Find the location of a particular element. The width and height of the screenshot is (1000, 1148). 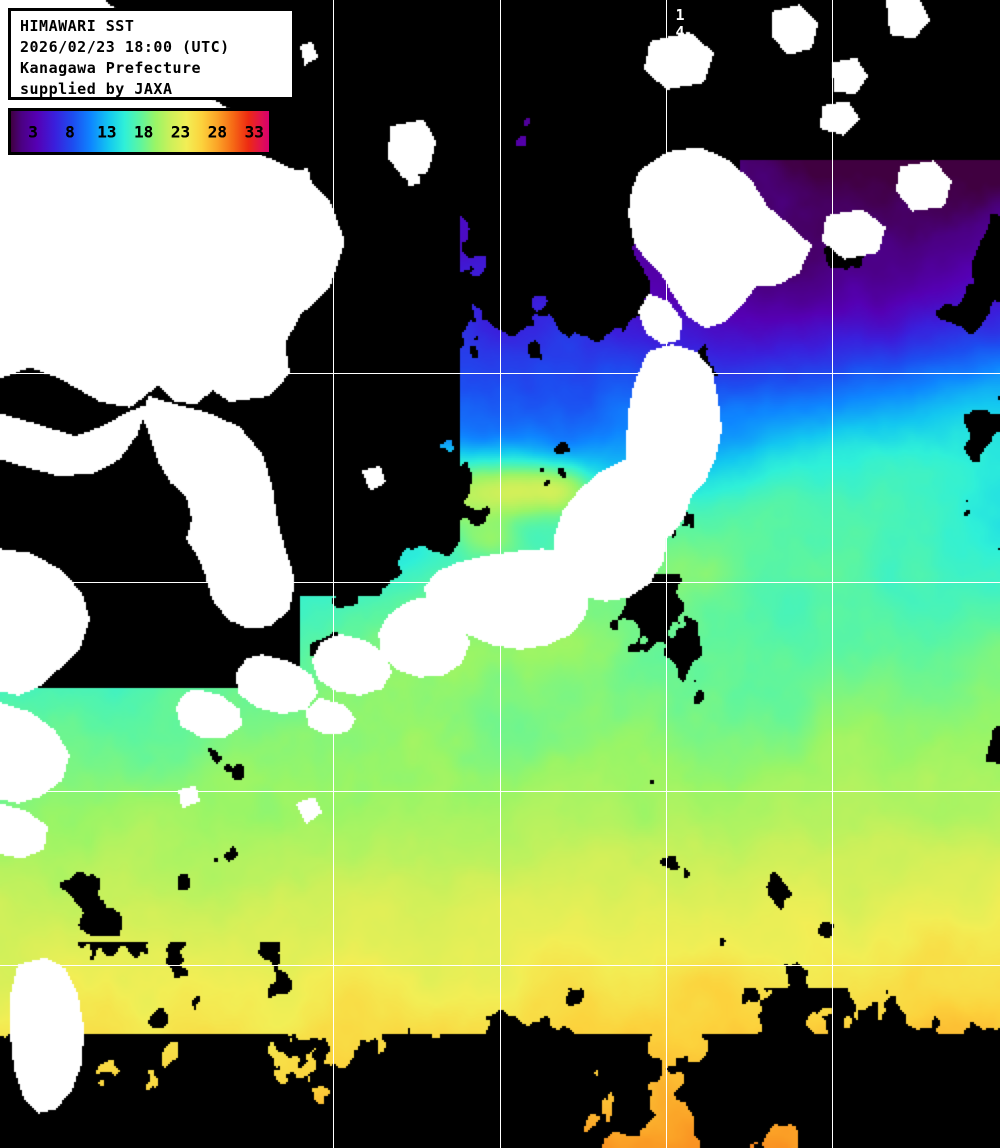

product-credit: supplied by JAXA is located at coordinates (96, 89).